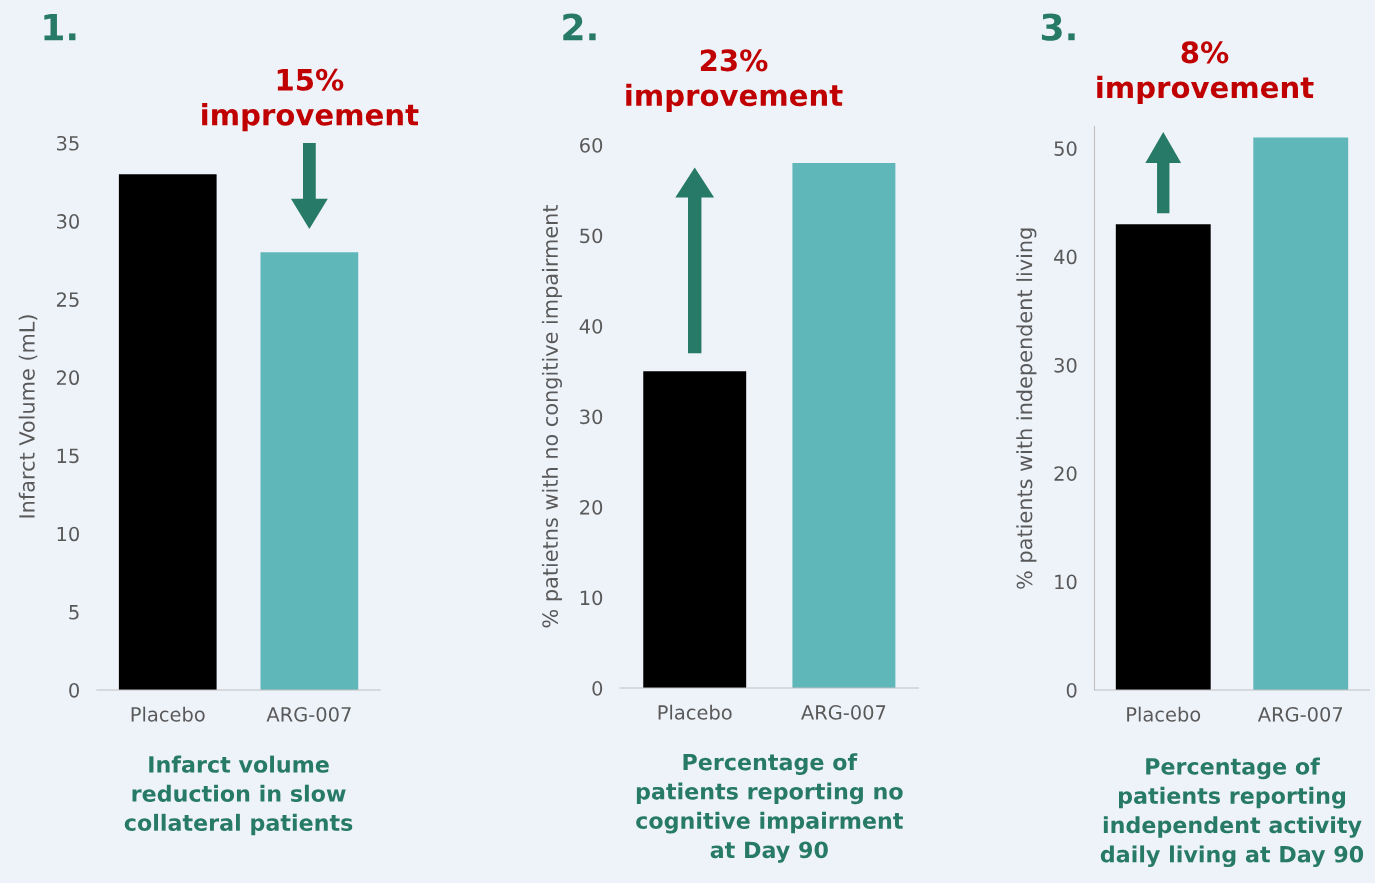 Image resolution: width=1375 pixels, height=883 pixels. Describe the element at coordinates (1026, 408) in the screenshot. I see `y-axis-title: % patients with independent living` at that location.